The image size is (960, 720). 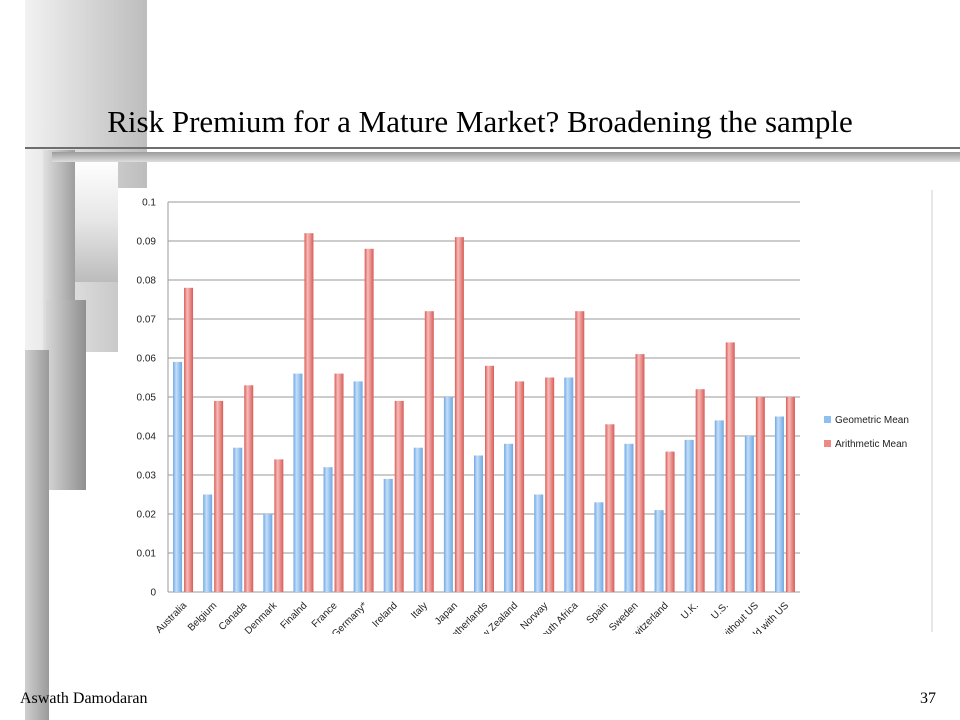 What do you see at coordinates (871, 444) in the screenshot?
I see `legend-label-arithmetic: Arithmetic Mean` at bounding box center [871, 444].